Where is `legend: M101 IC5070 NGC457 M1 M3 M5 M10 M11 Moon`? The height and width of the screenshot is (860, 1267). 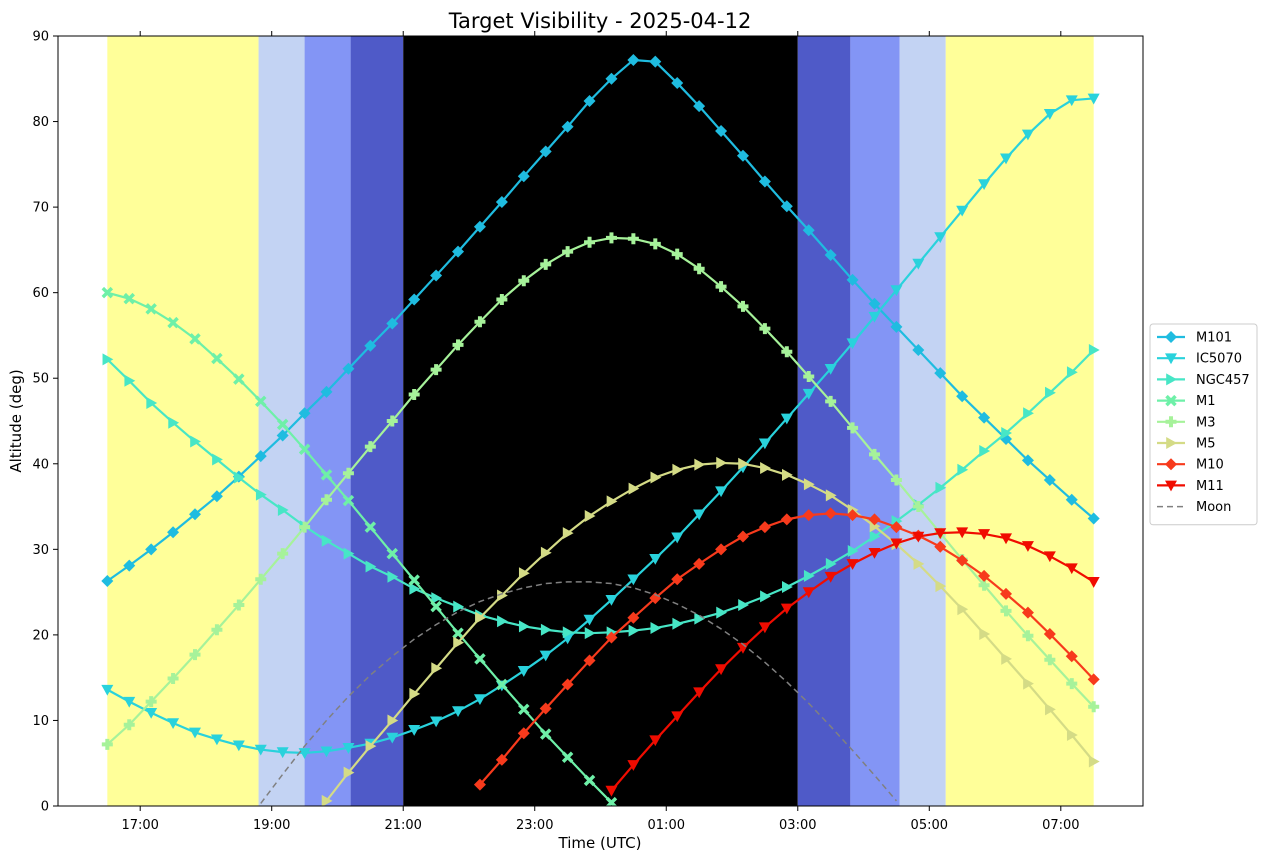 legend: M101 IC5070 NGC457 M1 M3 M5 M10 M11 Moon is located at coordinates (1203, 424).